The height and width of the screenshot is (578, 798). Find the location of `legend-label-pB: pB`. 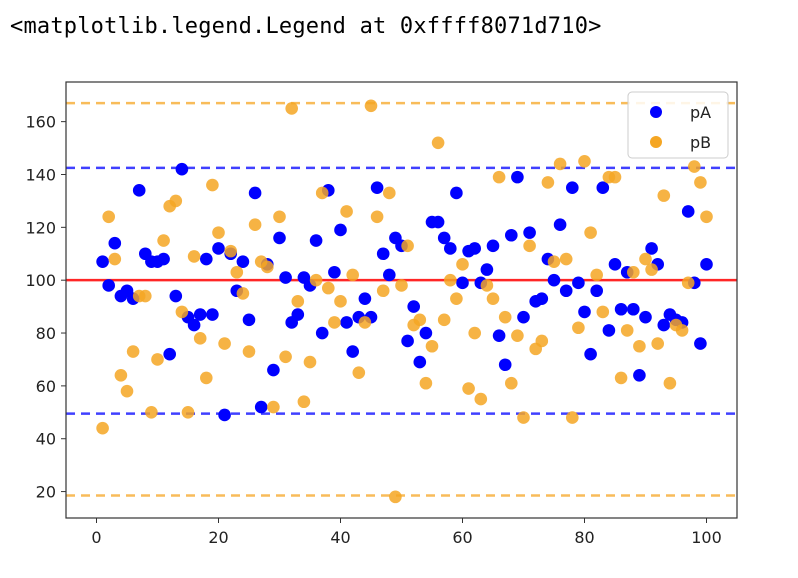

legend-label-pB: pB is located at coordinates (700, 142).